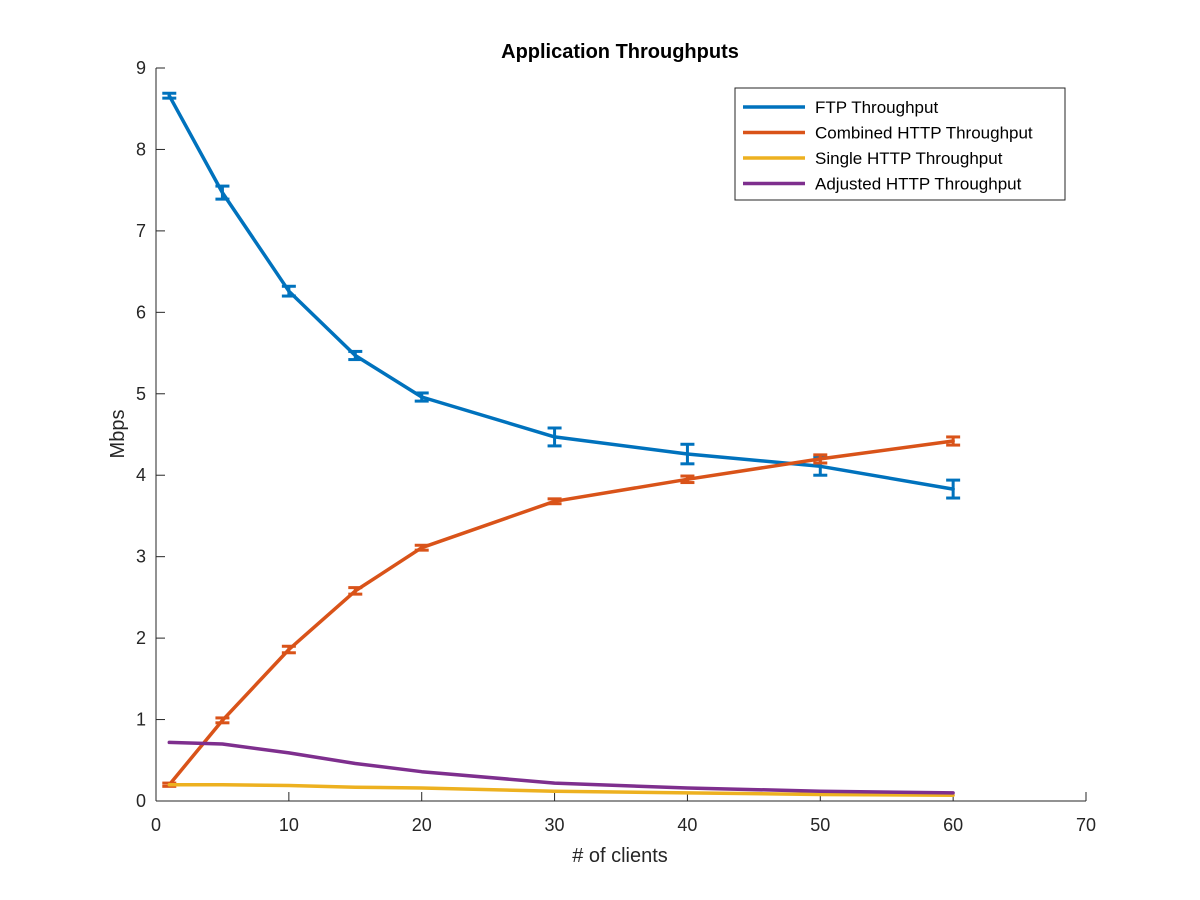  I want to click on x-tick-label: 50, so click(820, 825).